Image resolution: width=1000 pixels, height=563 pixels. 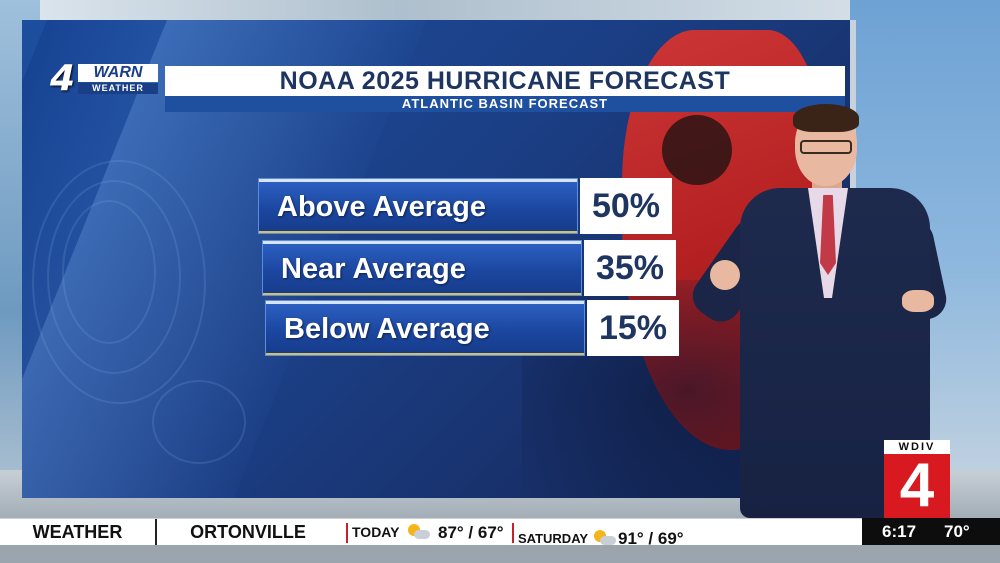 What do you see at coordinates (828, 235) in the screenshot?
I see `presenter-tie` at bounding box center [828, 235].